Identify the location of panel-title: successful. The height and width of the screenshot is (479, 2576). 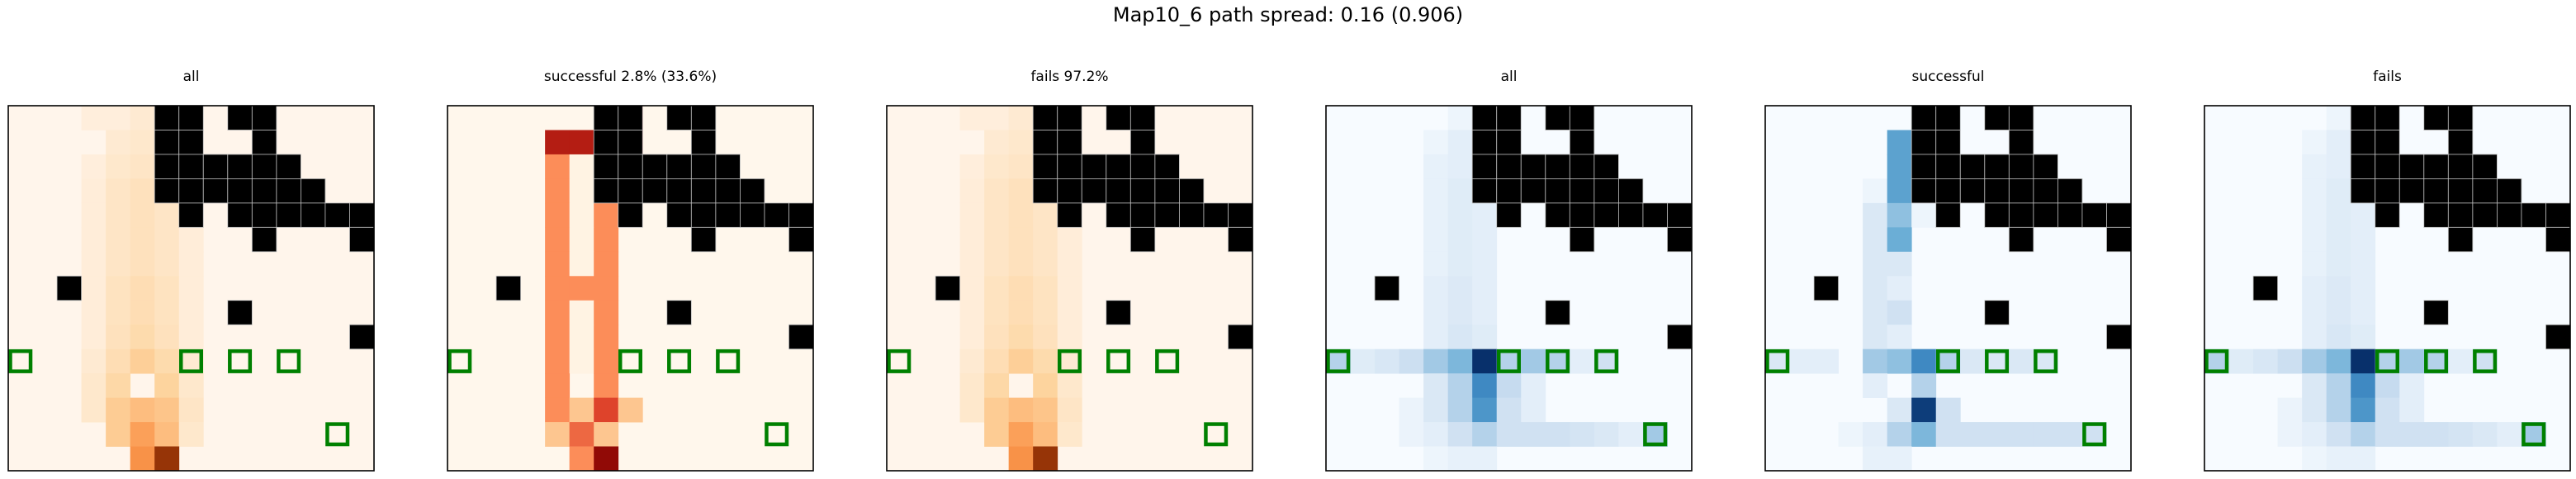
(1948, 77).